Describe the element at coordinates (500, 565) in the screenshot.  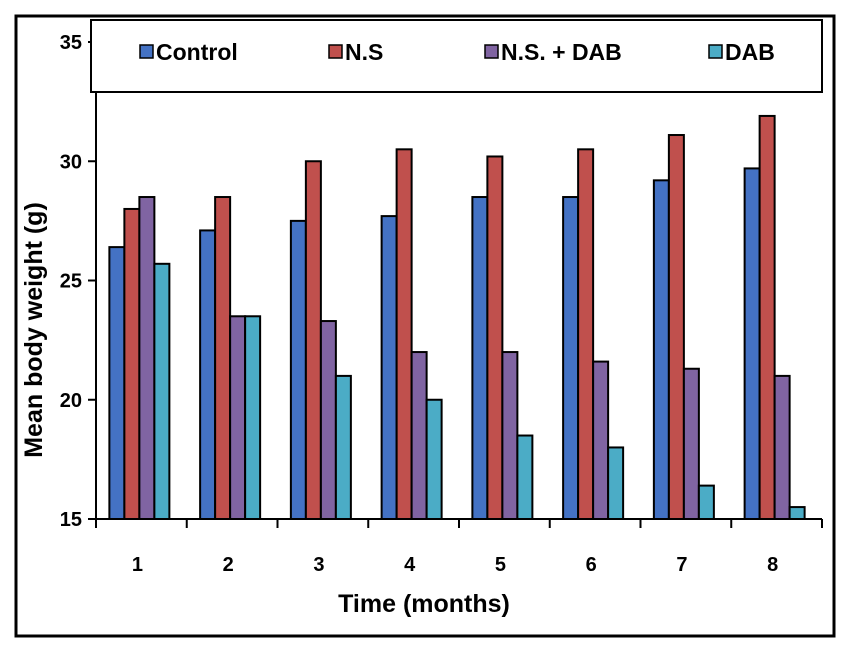
I see `x-tick-label-5: 5` at that location.